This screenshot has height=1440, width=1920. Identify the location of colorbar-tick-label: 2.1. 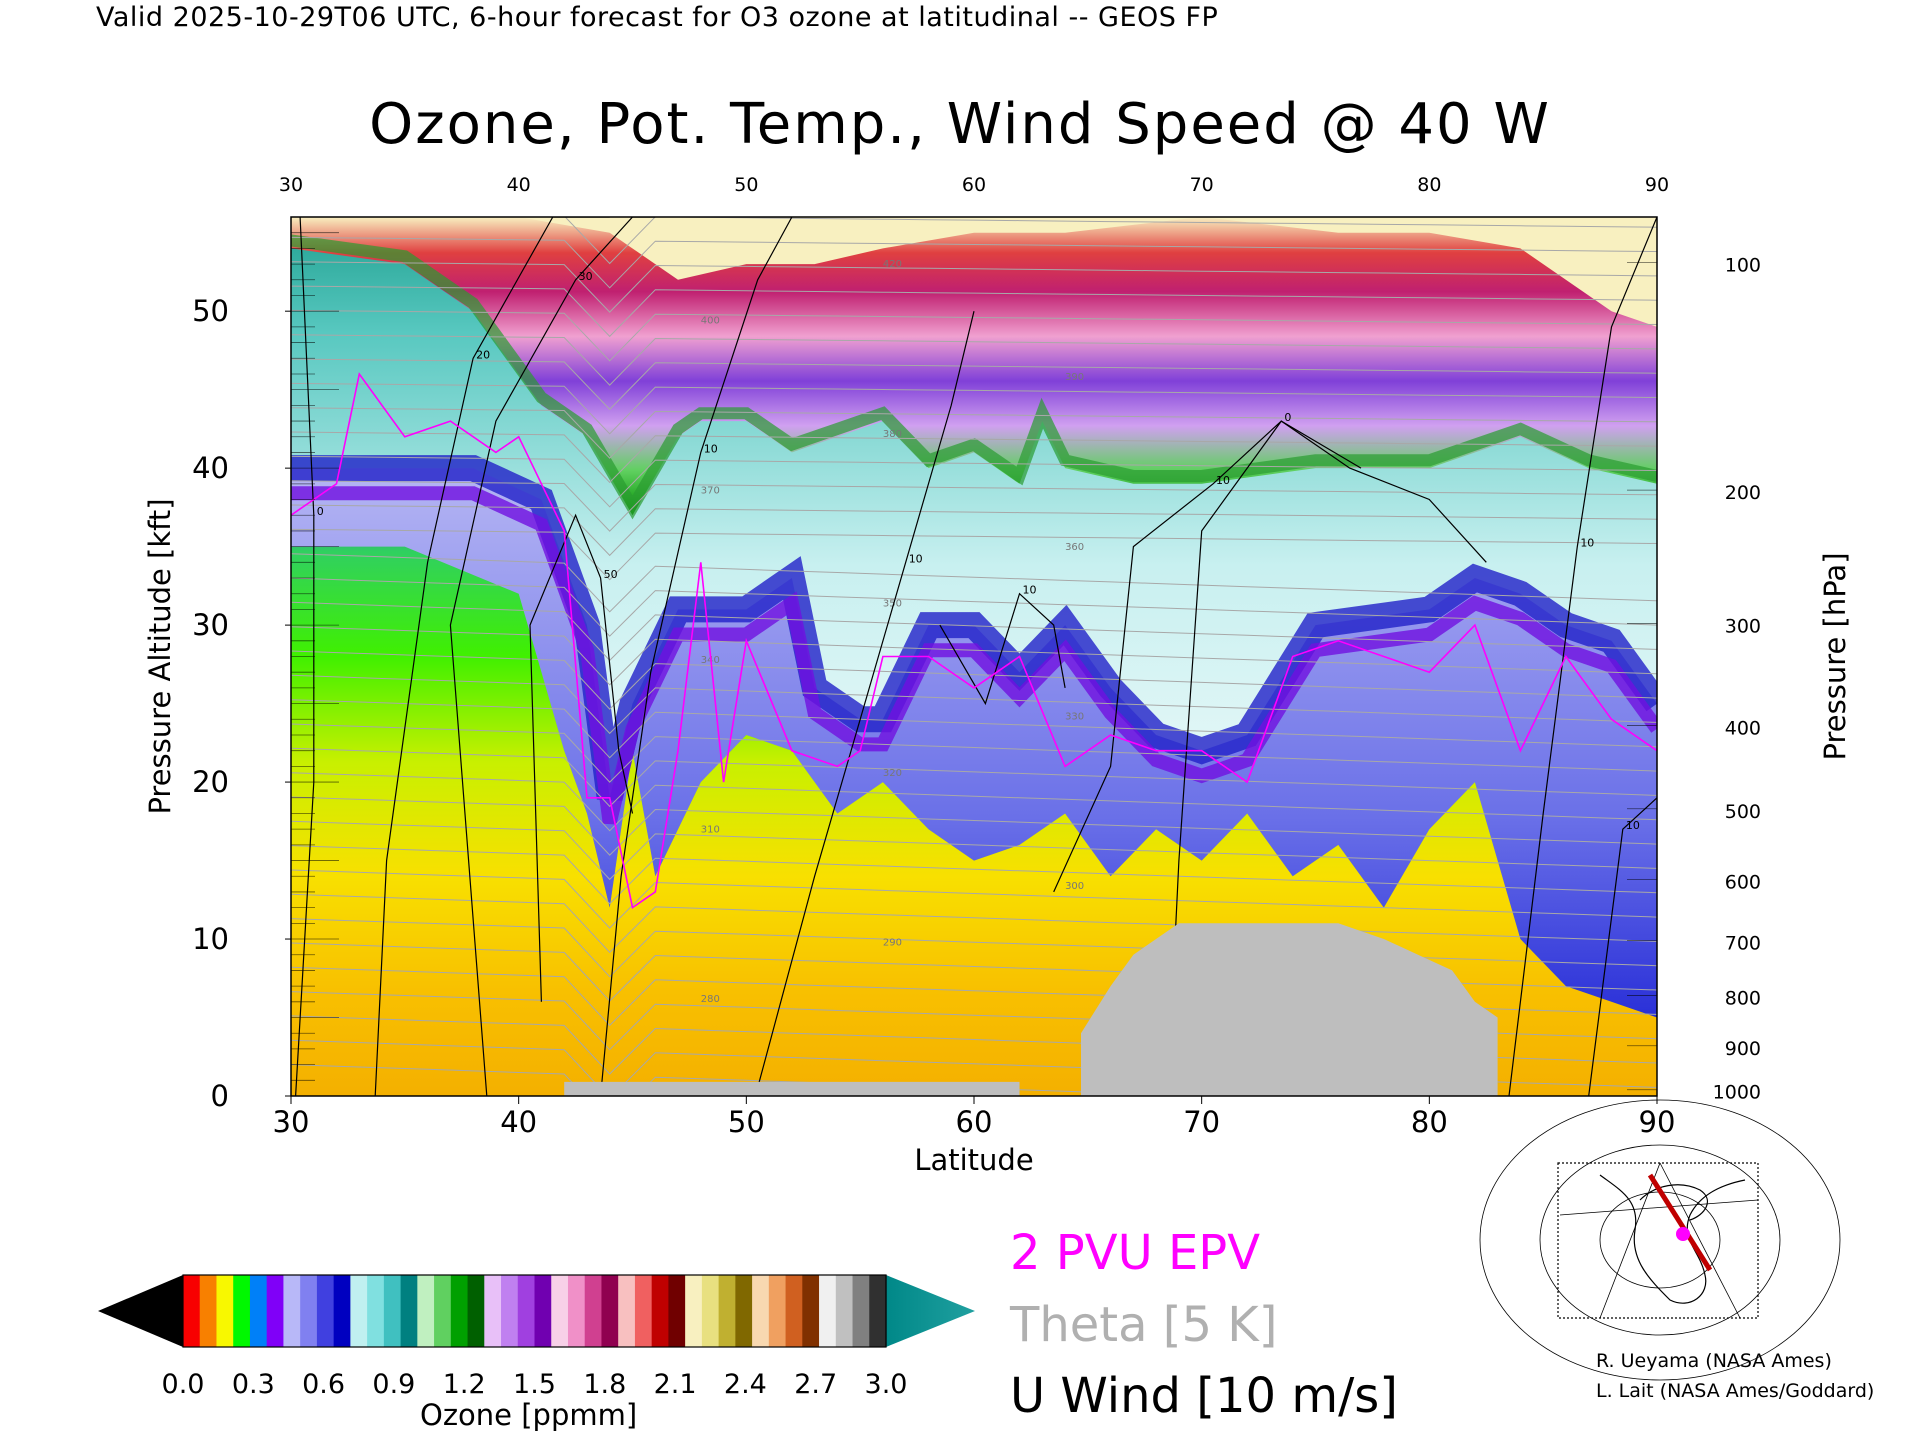
(675, 1384).